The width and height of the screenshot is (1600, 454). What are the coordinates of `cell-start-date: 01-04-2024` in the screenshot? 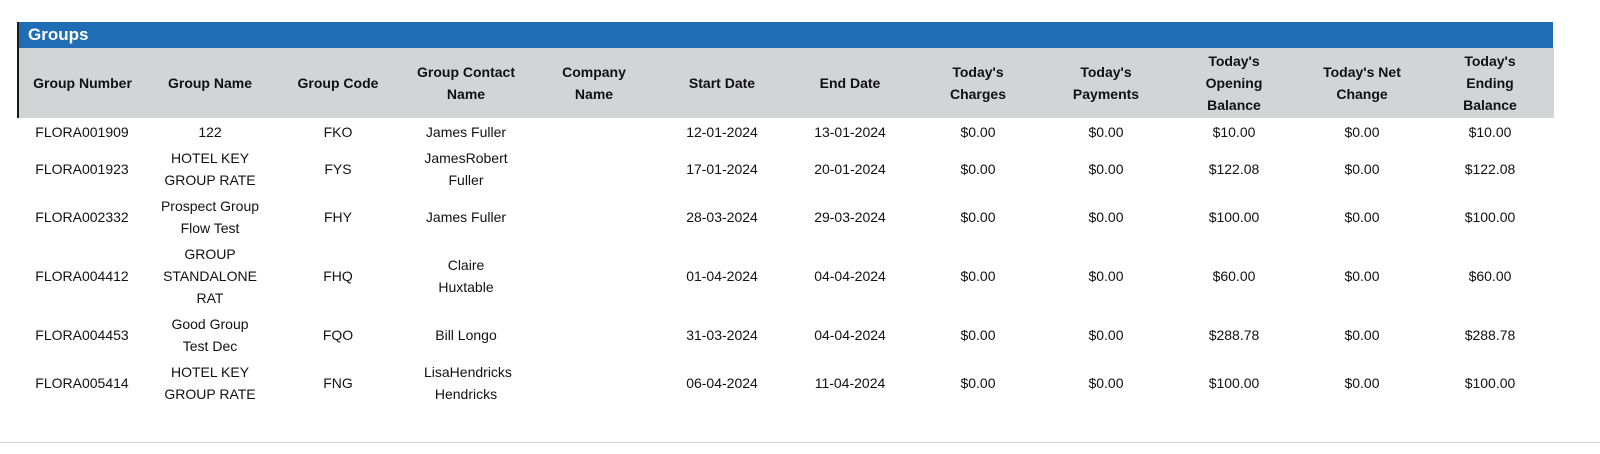 It's located at (722, 276).